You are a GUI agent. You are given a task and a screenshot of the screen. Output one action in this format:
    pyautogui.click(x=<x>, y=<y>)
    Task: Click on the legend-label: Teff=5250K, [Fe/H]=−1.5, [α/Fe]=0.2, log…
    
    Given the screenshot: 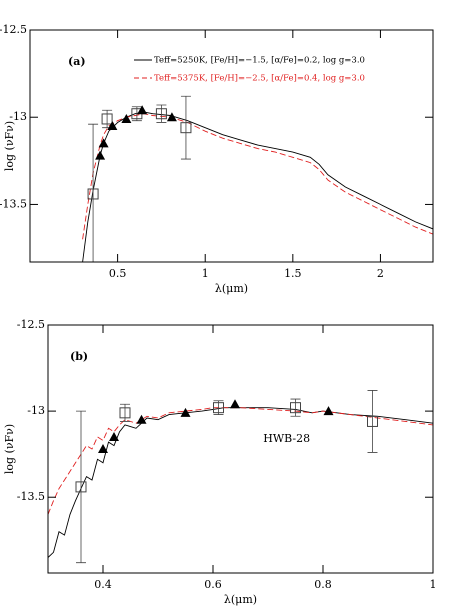 What is the action you would take?
    pyautogui.click(x=259, y=61)
    